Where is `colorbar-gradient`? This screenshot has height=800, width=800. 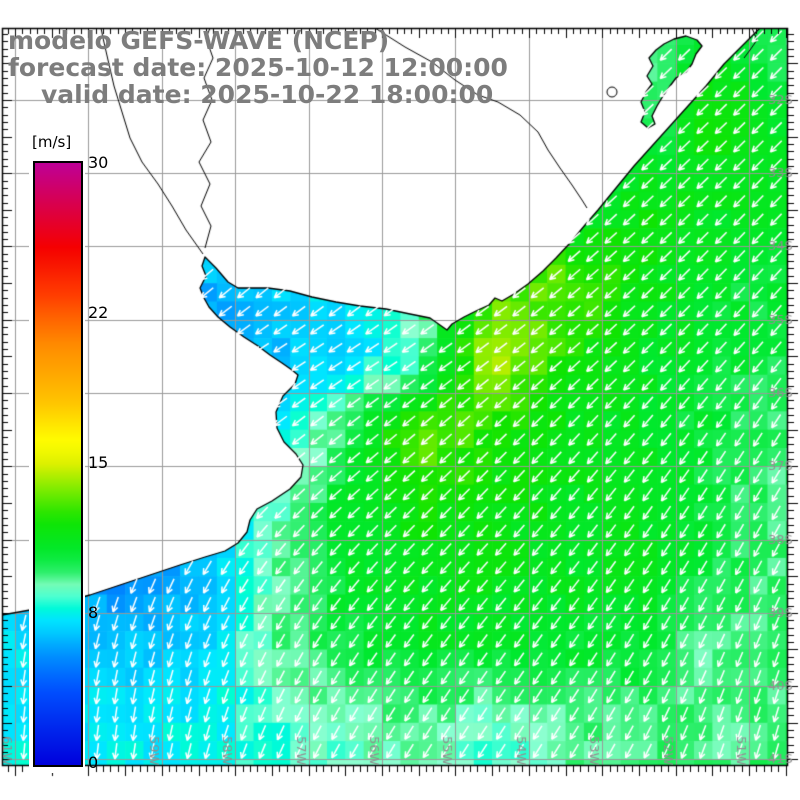
colorbar-gradient is located at coordinates (58, 464).